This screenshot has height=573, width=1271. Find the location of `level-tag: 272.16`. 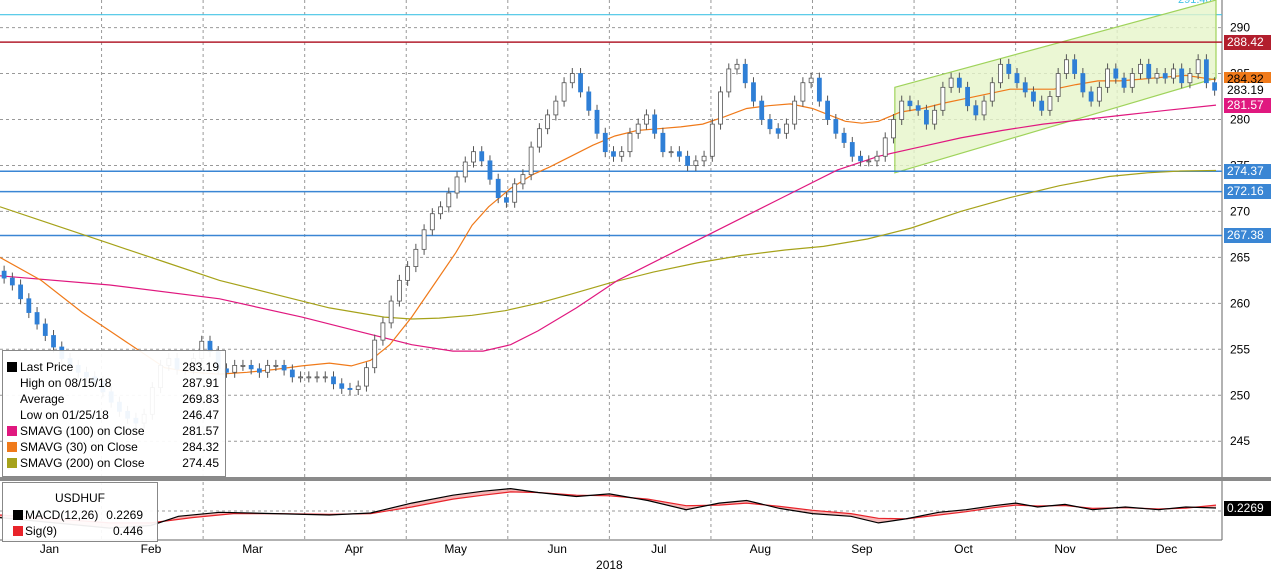

level-tag: 272.16 is located at coordinates (1247, 192).